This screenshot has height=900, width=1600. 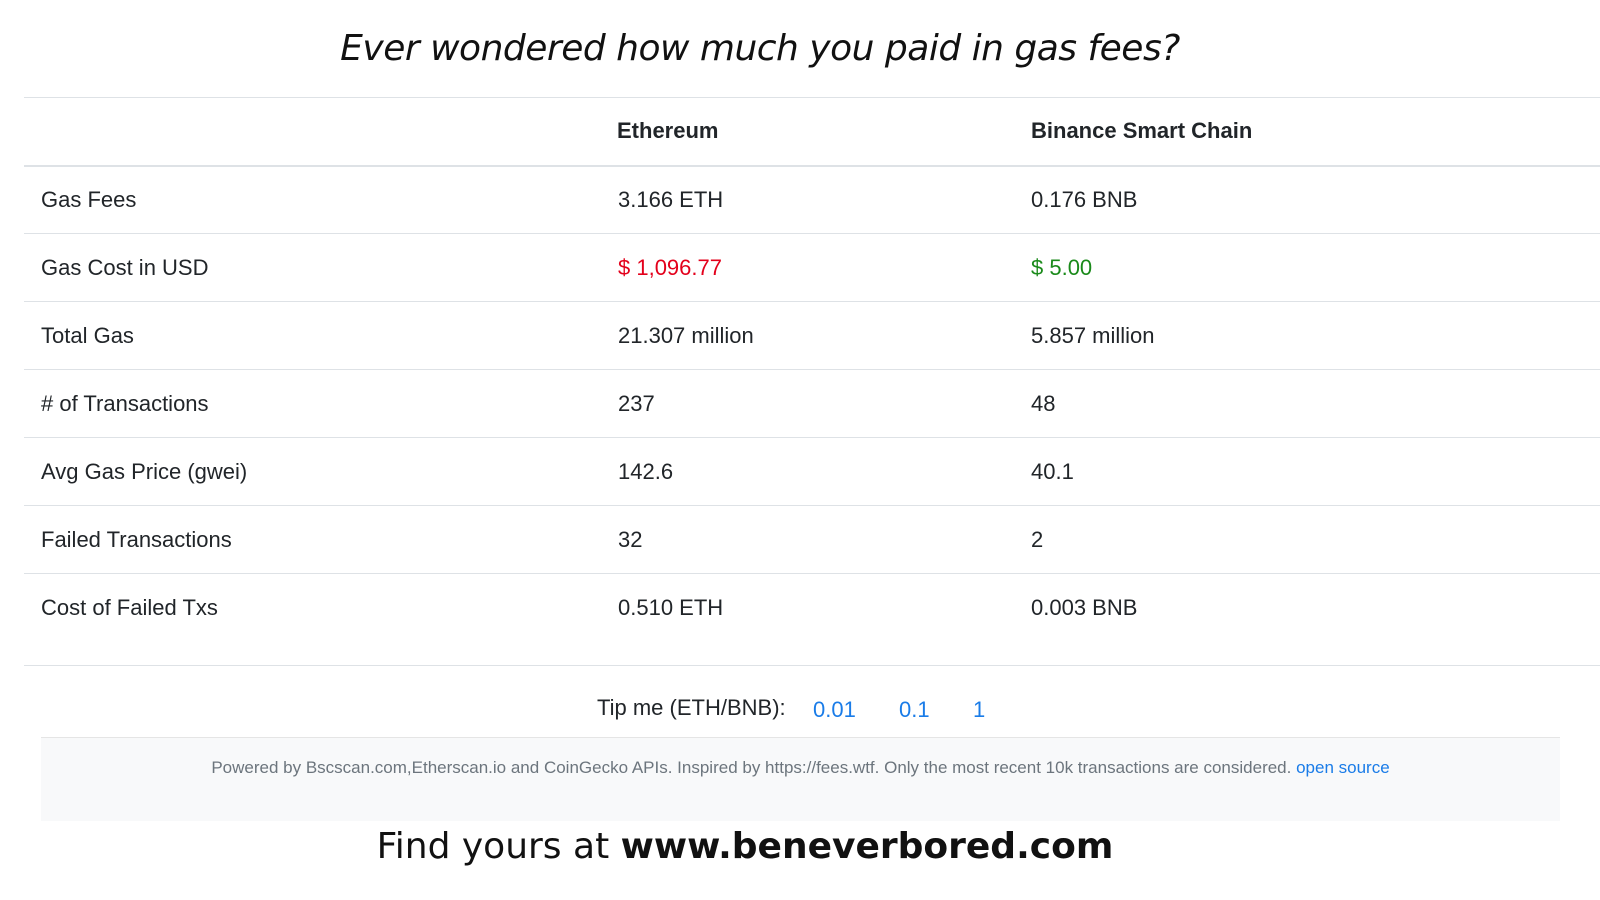 What do you see at coordinates (129, 607) in the screenshot?
I see `row-label-cost-failed-txs: Cost of Failed Txs` at bounding box center [129, 607].